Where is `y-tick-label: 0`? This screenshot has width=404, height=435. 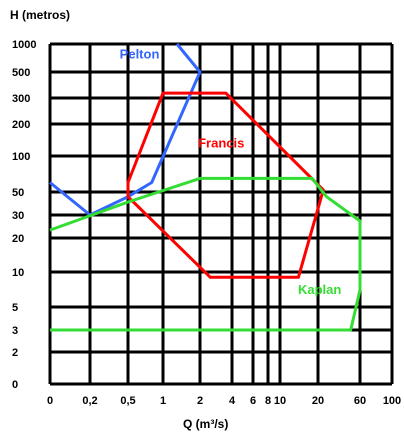 y-tick-label: 0 is located at coordinates (15, 385).